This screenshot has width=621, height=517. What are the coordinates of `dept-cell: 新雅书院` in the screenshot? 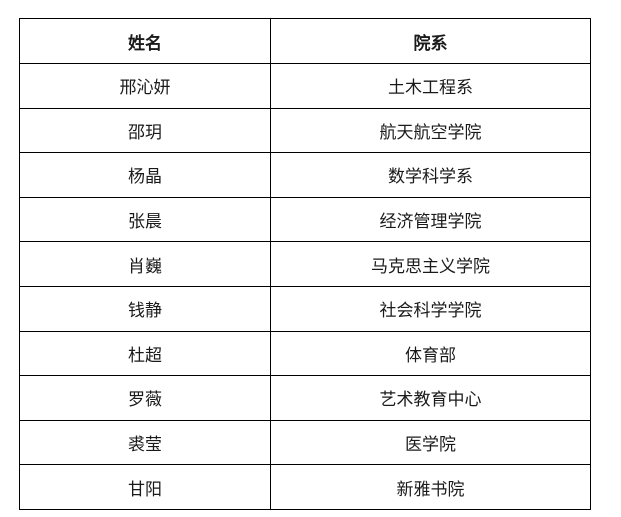 It's located at (430, 487).